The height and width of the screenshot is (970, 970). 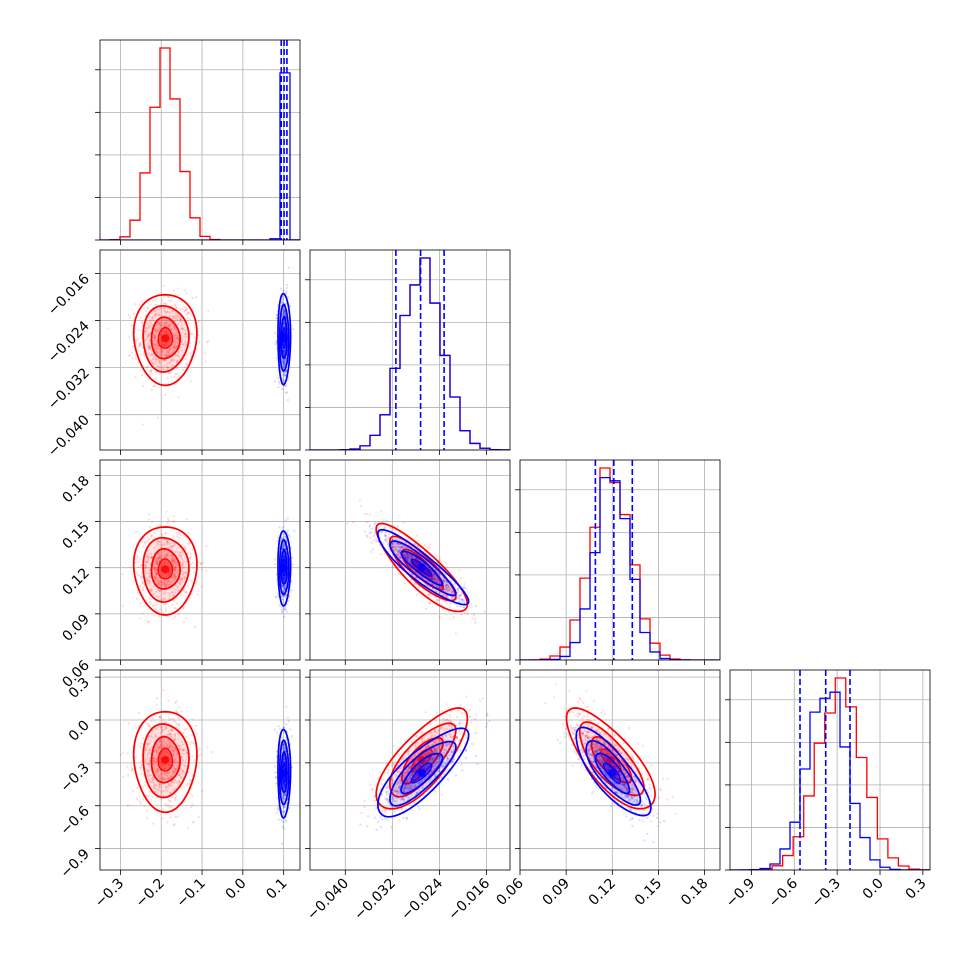 I want to click on density-contour, so click(x=423, y=567).